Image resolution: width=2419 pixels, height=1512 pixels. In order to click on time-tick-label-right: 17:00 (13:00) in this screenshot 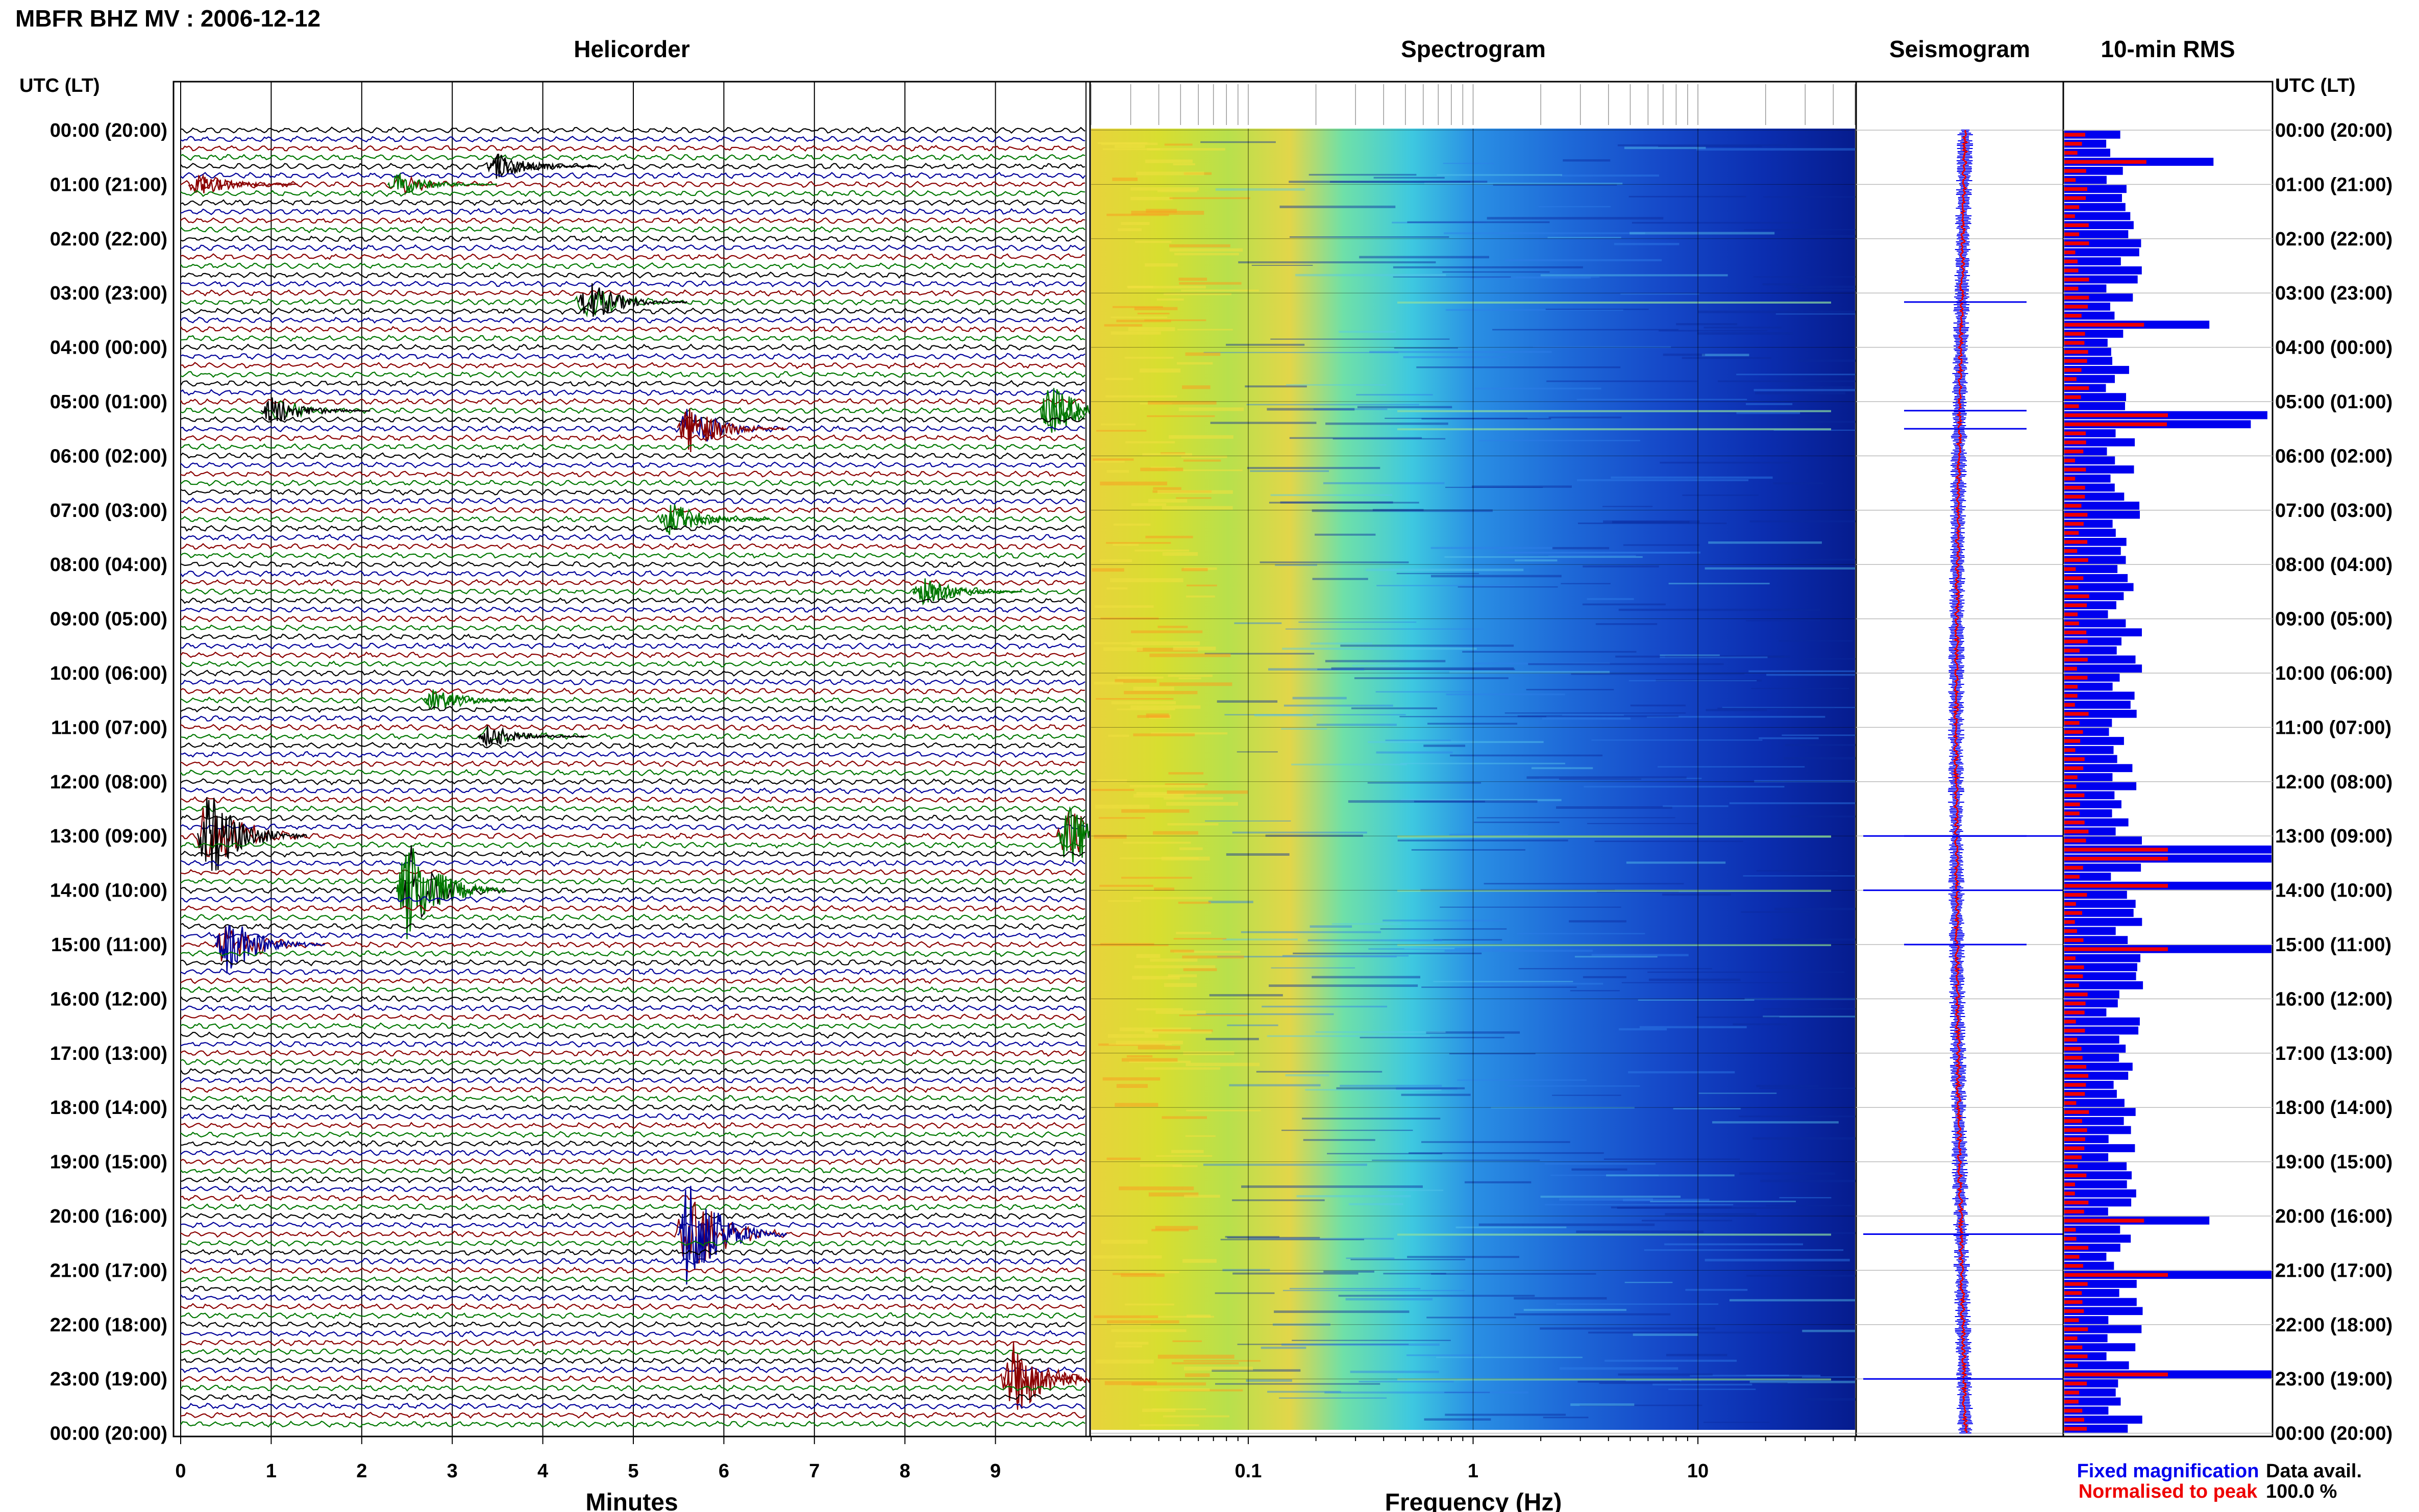, I will do `click(2333, 1053)`.